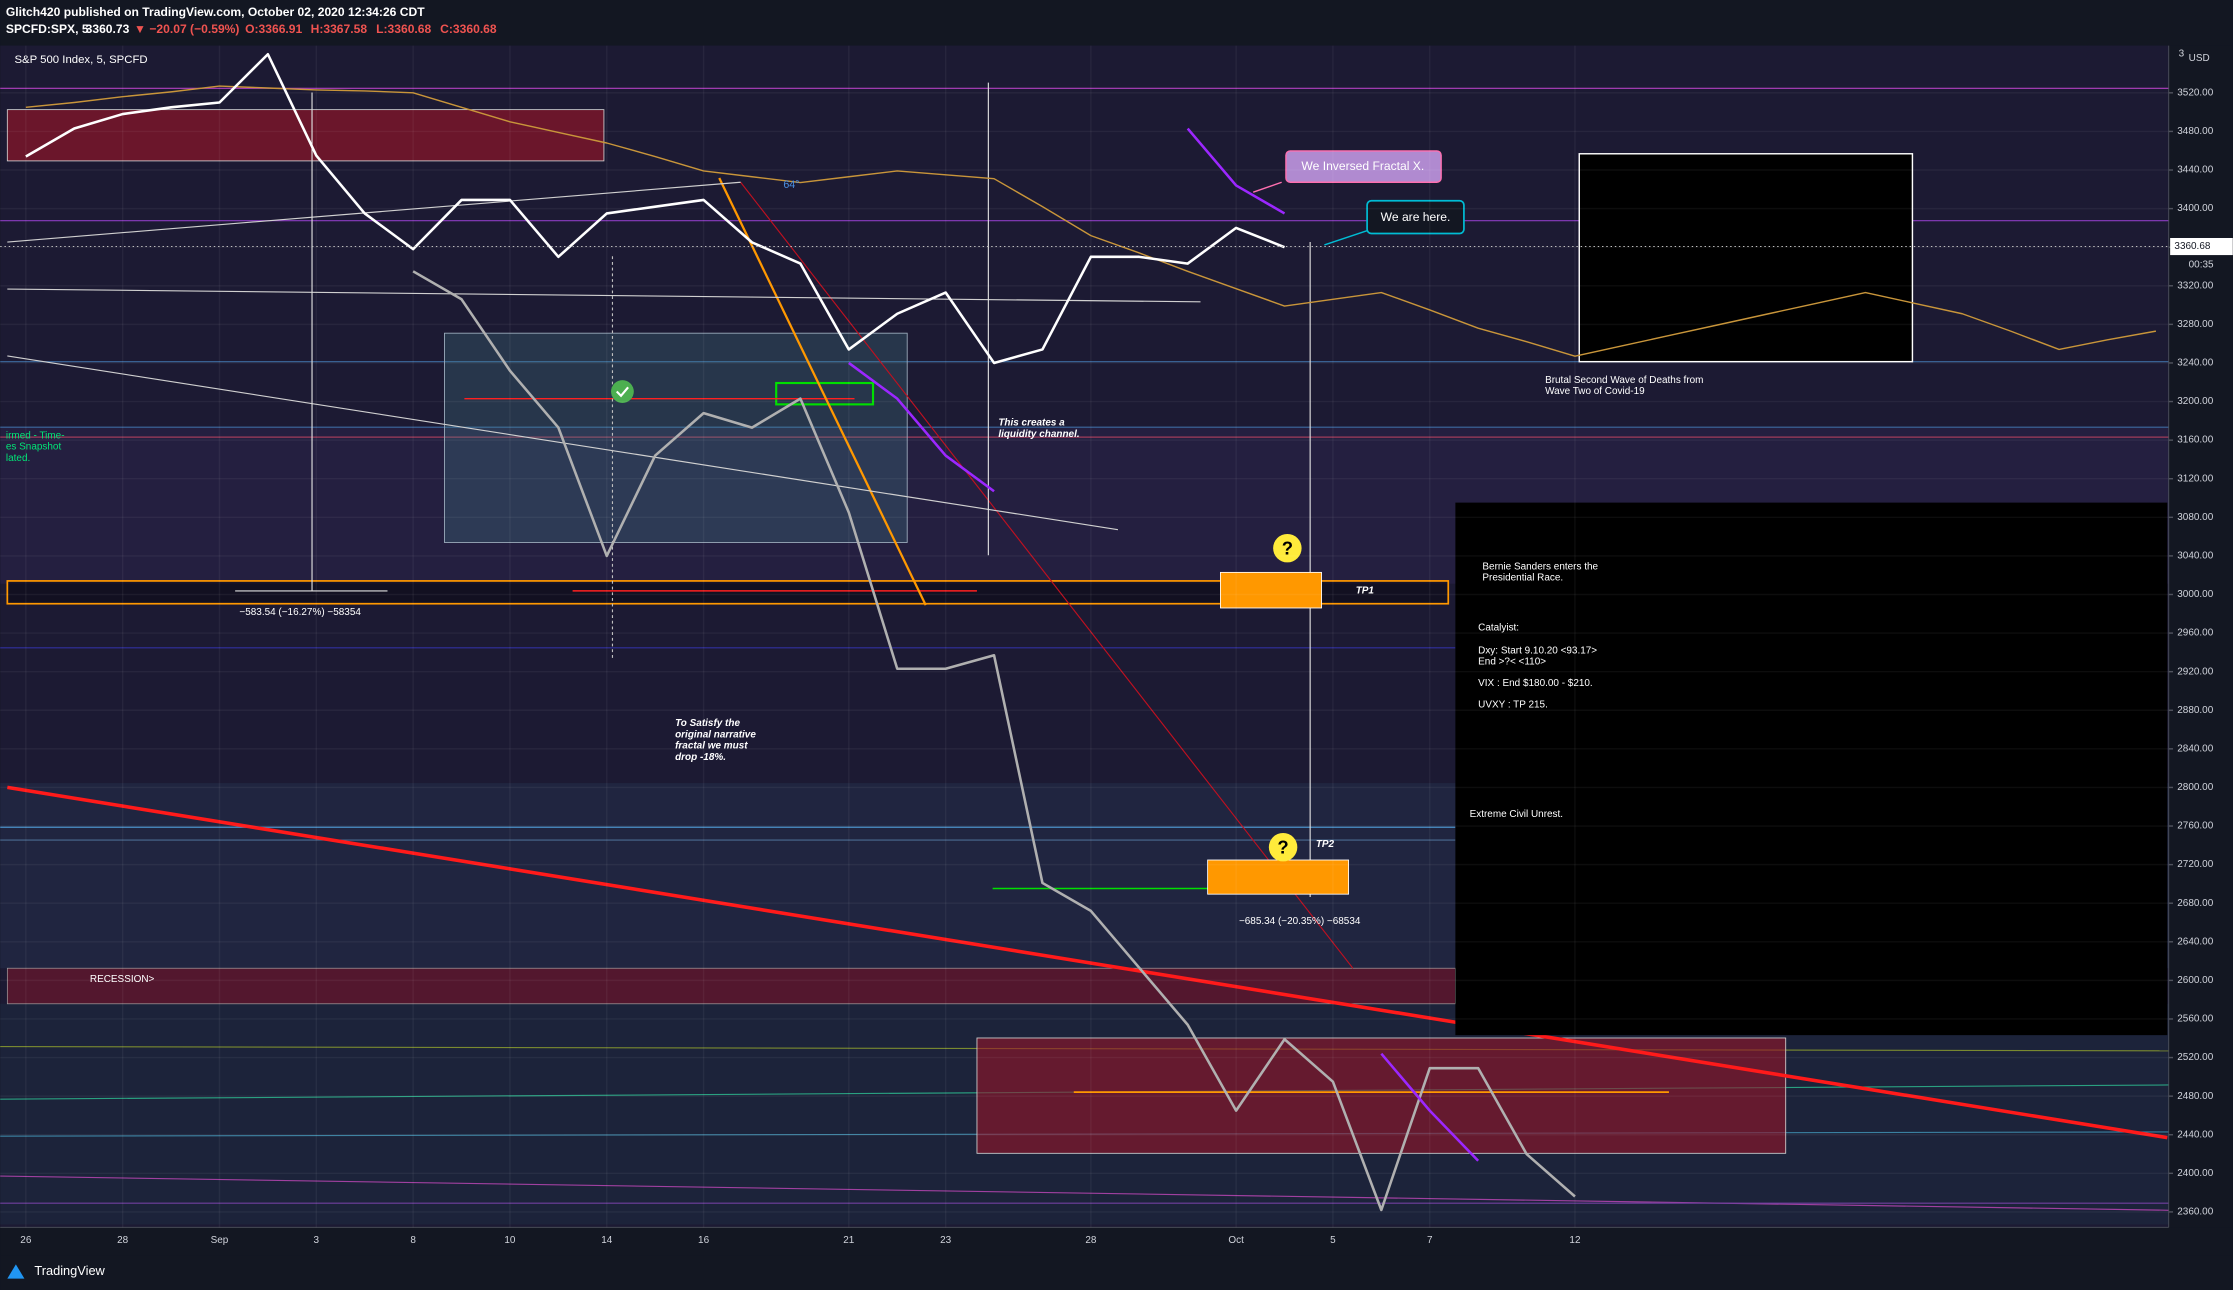 The height and width of the screenshot is (1290, 2233). Describe the element at coordinates (1595, 391) in the screenshot. I see `note: Wave Two of Covid-19` at that location.